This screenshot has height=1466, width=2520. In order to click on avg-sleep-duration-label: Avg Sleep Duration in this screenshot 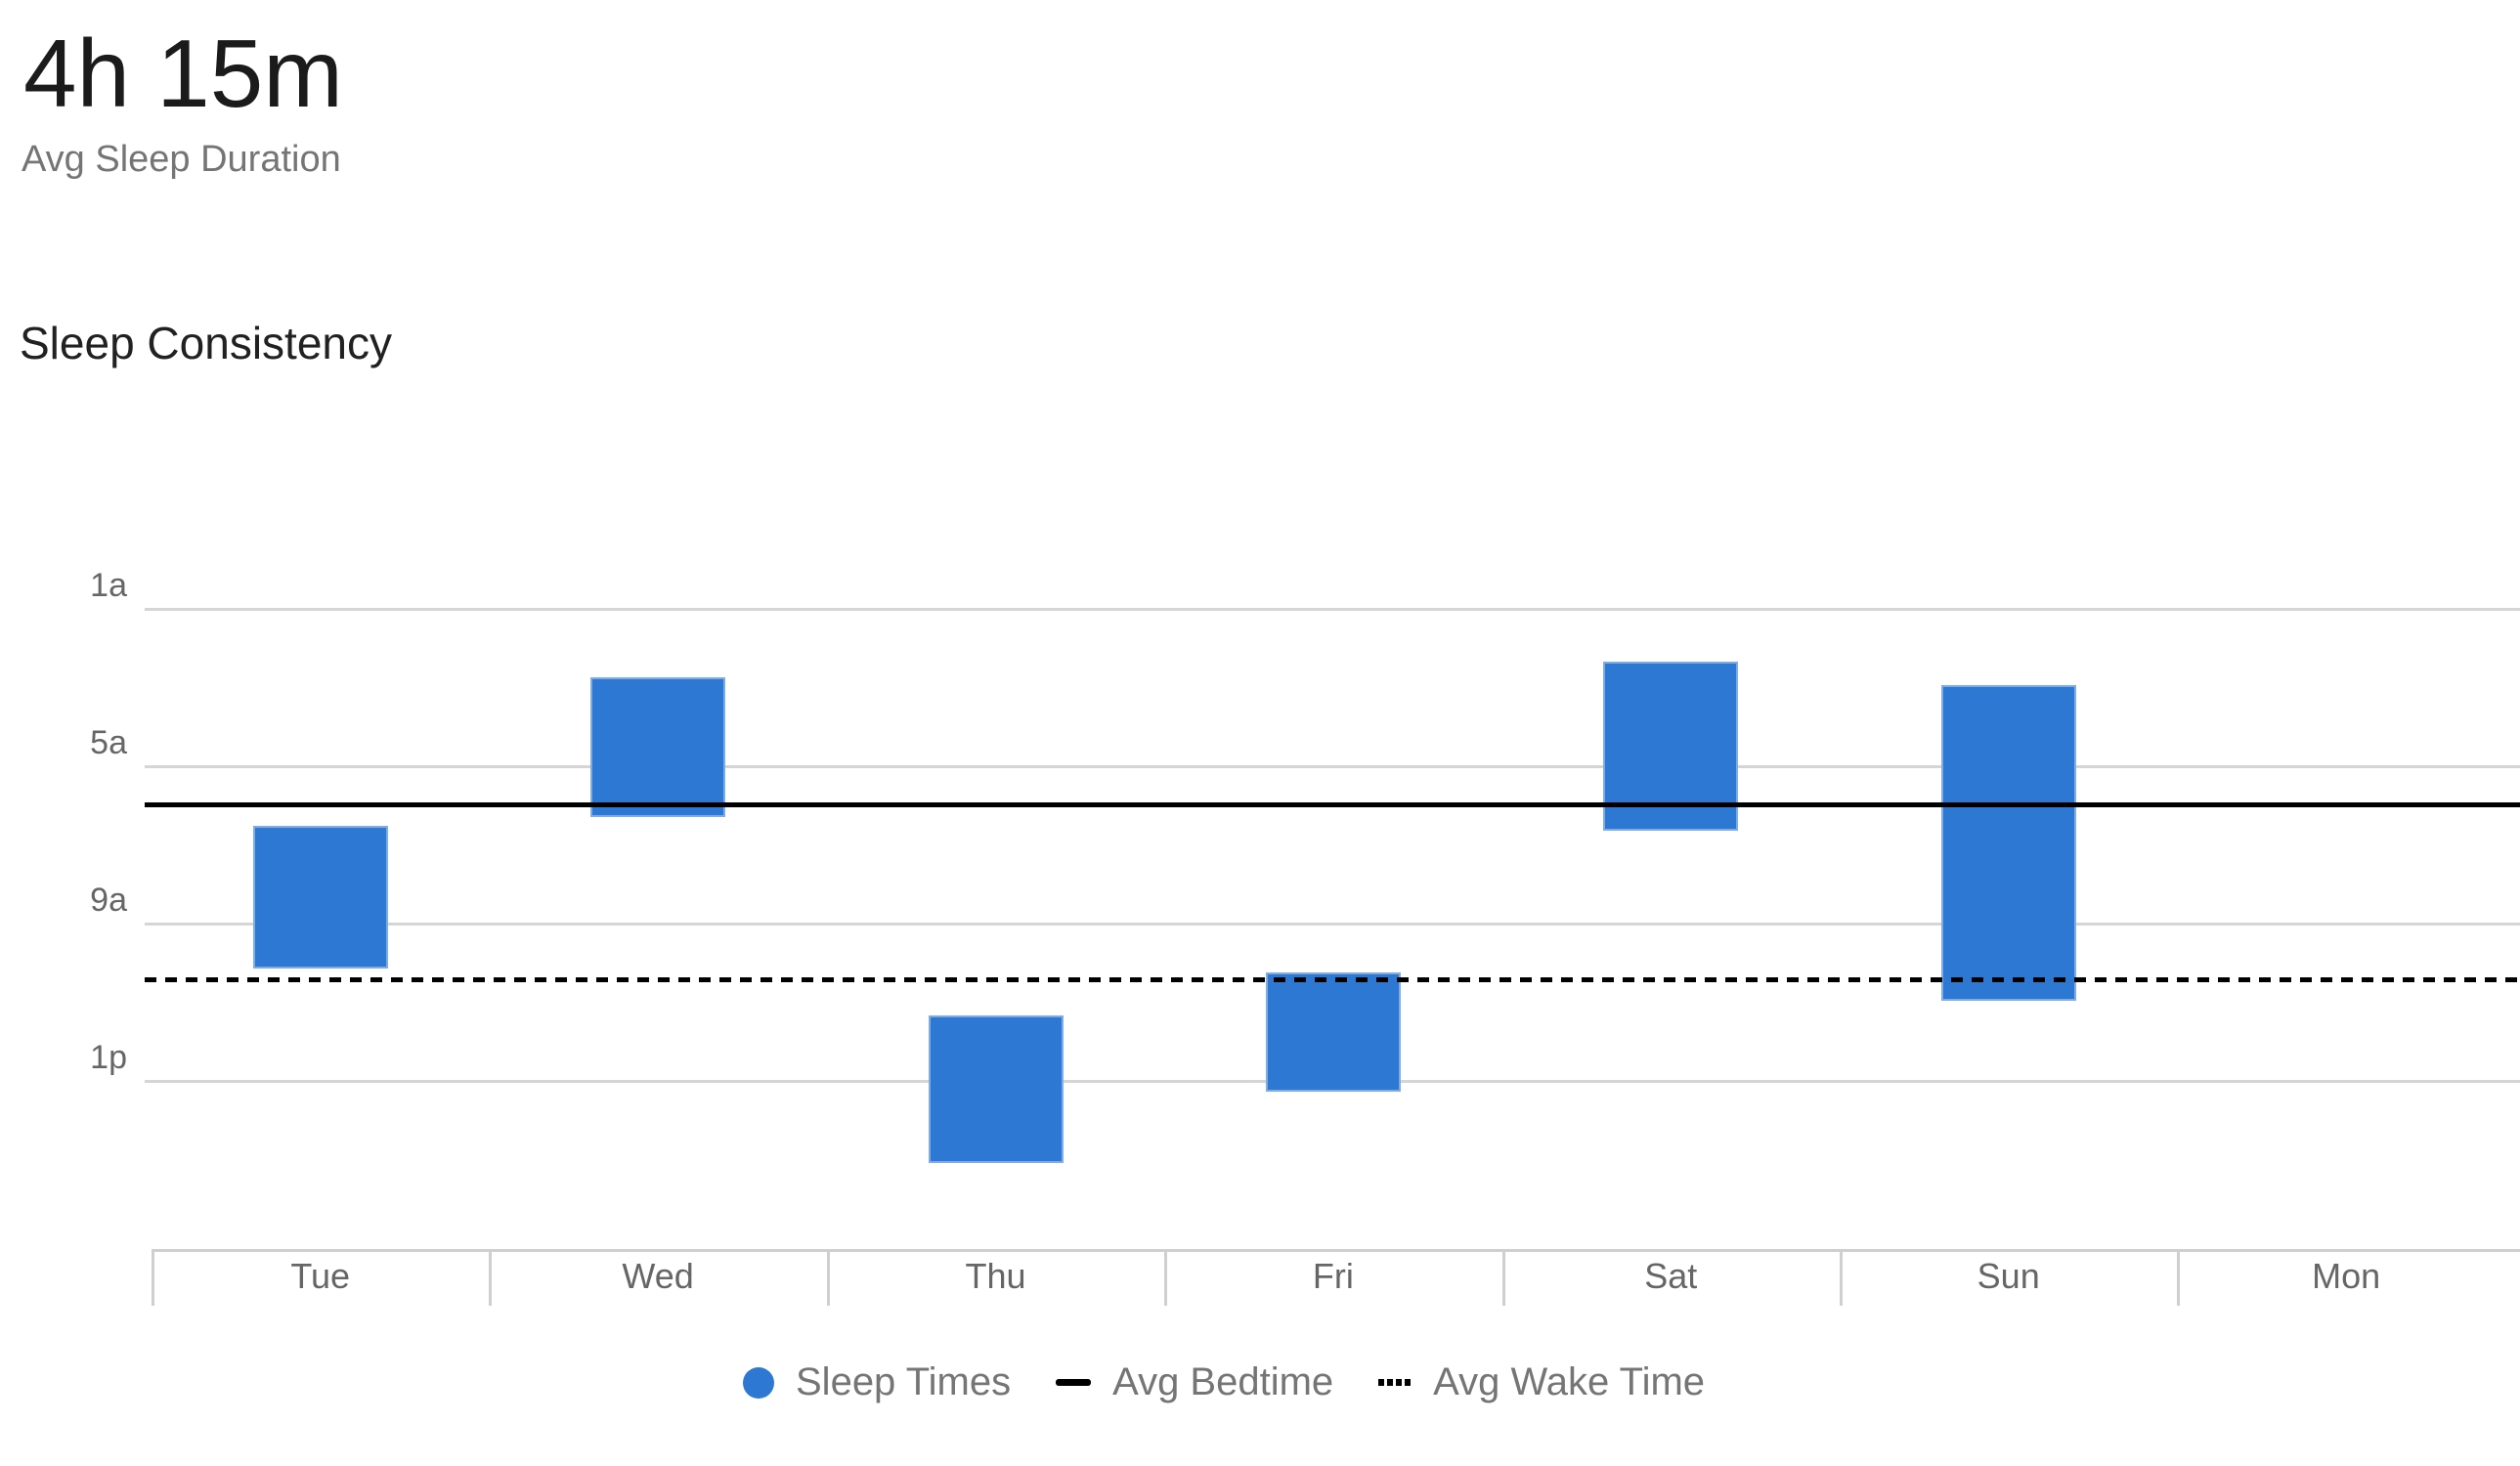, I will do `click(181, 159)`.